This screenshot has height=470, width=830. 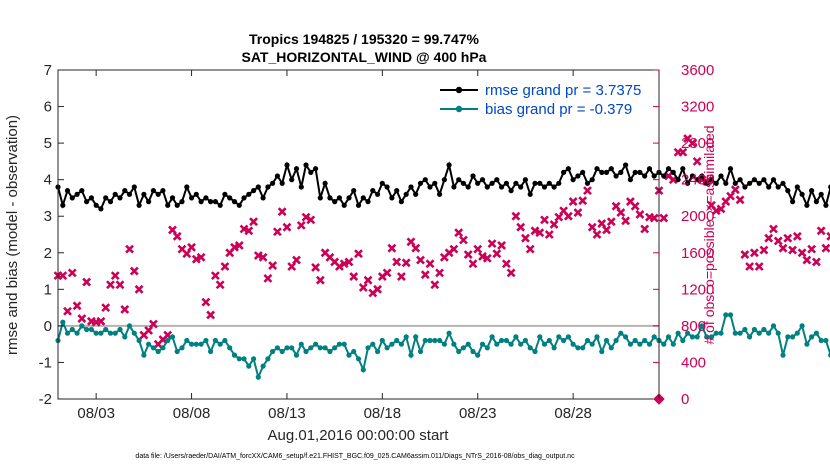 I want to click on legend-bias-marker, so click(x=459, y=109).